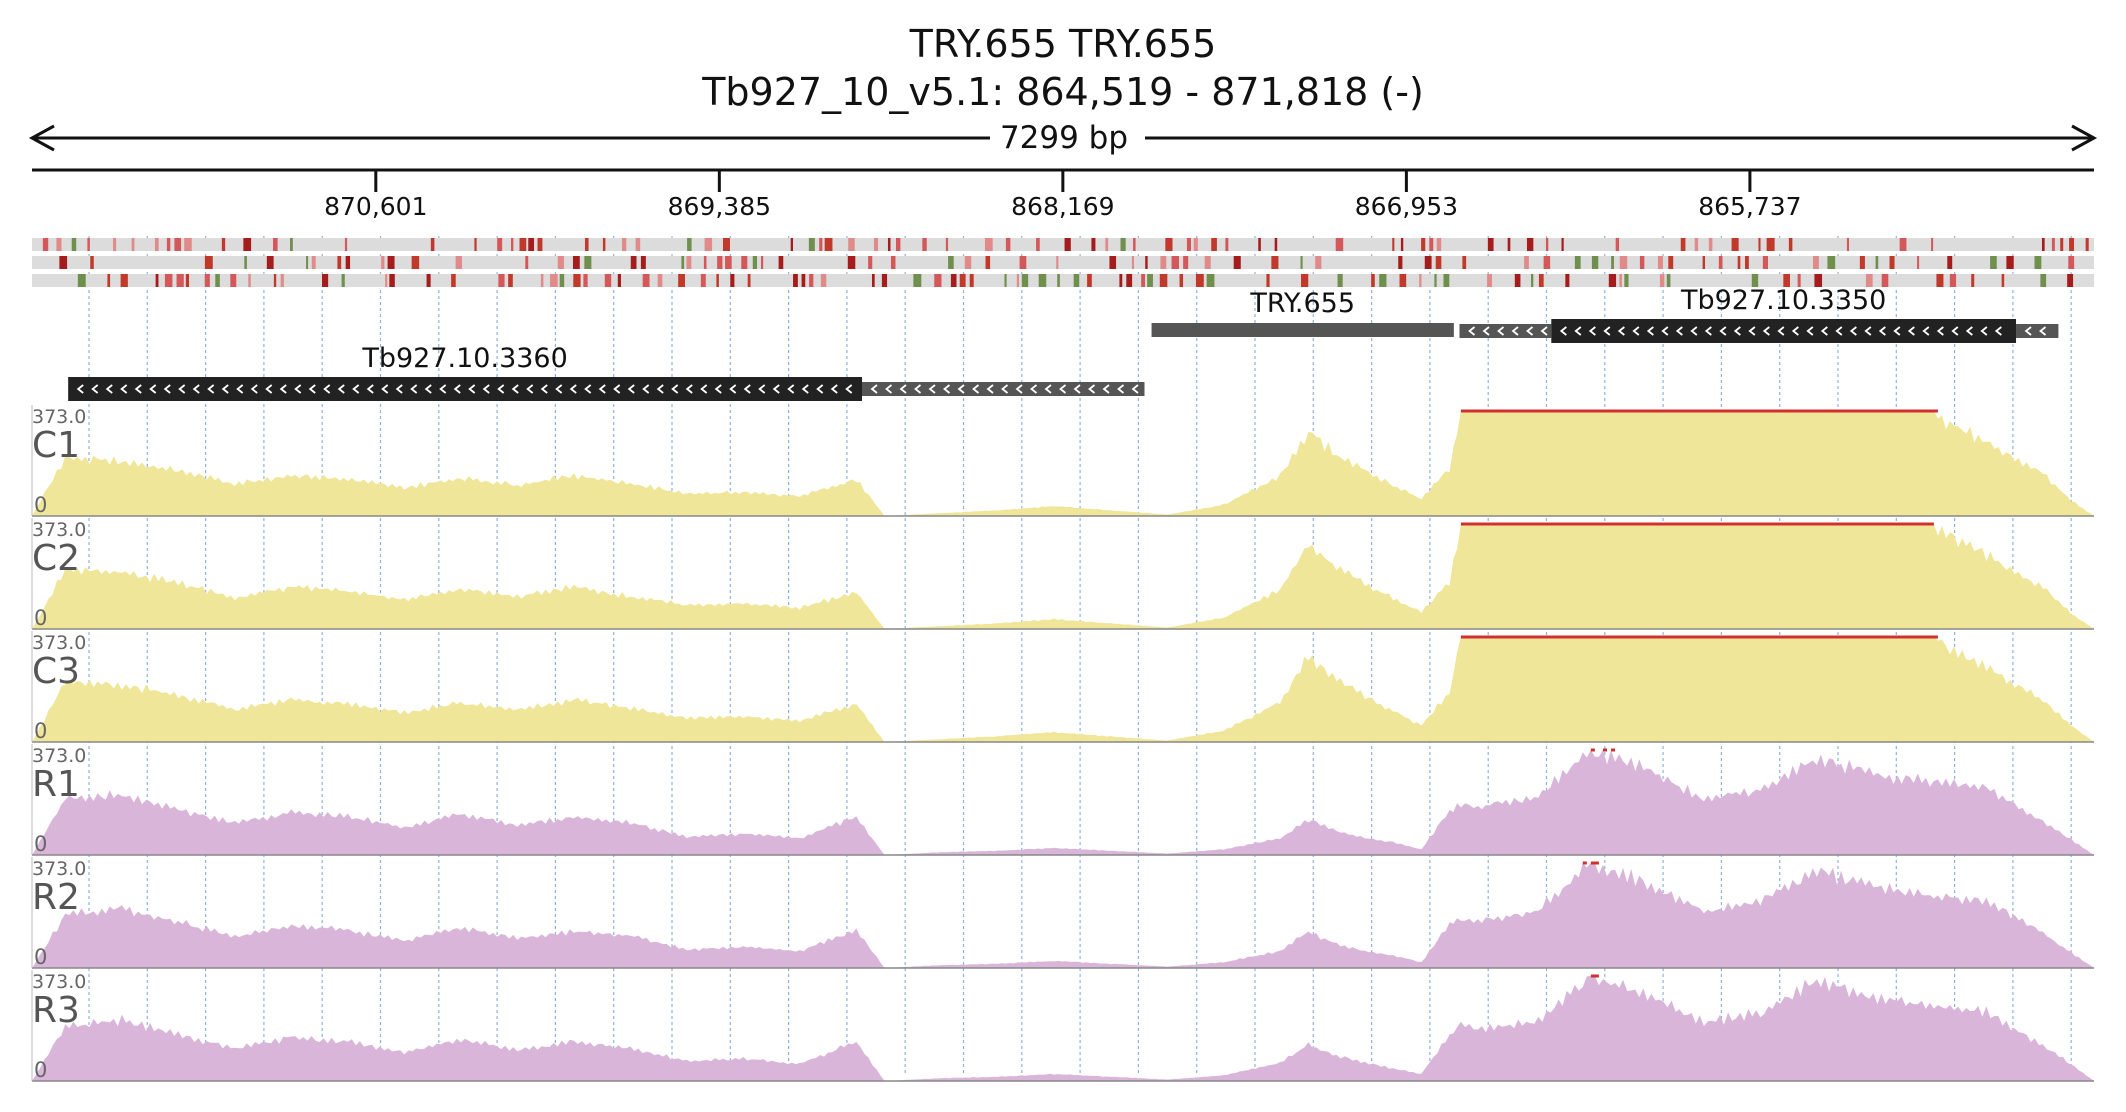  What do you see at coordinates (1062, 461) in the screenshot?
I see `coverage-track-c1: 373.0C1 0` at bounding box center [1062, 461].